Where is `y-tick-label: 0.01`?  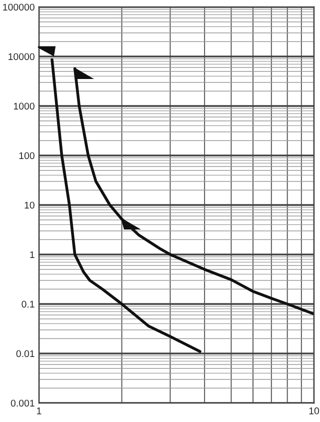
y-tick-label: 0.01 is located at coordinates (25, 354).